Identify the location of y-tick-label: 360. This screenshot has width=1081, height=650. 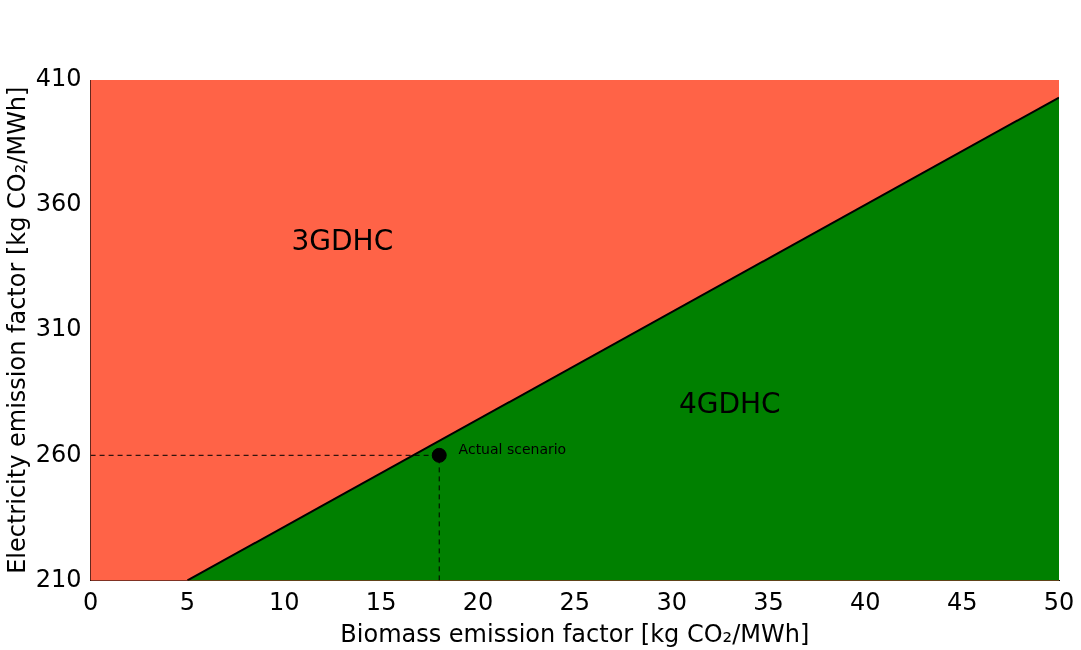
(58, 203).